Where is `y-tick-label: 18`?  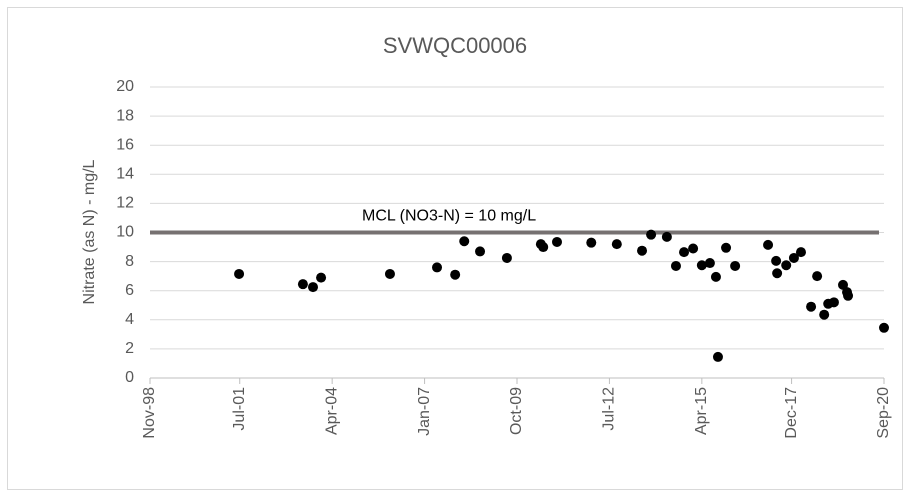 y-tick-label: 18 is located at coordinates (125, 115).